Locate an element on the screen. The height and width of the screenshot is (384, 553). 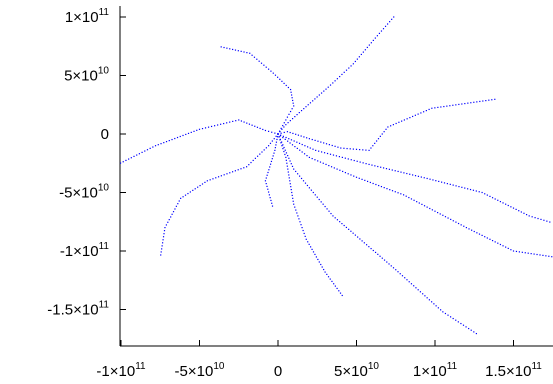
y-tick-label: -5×10¹⁰ is located at coordinates (84, 192).